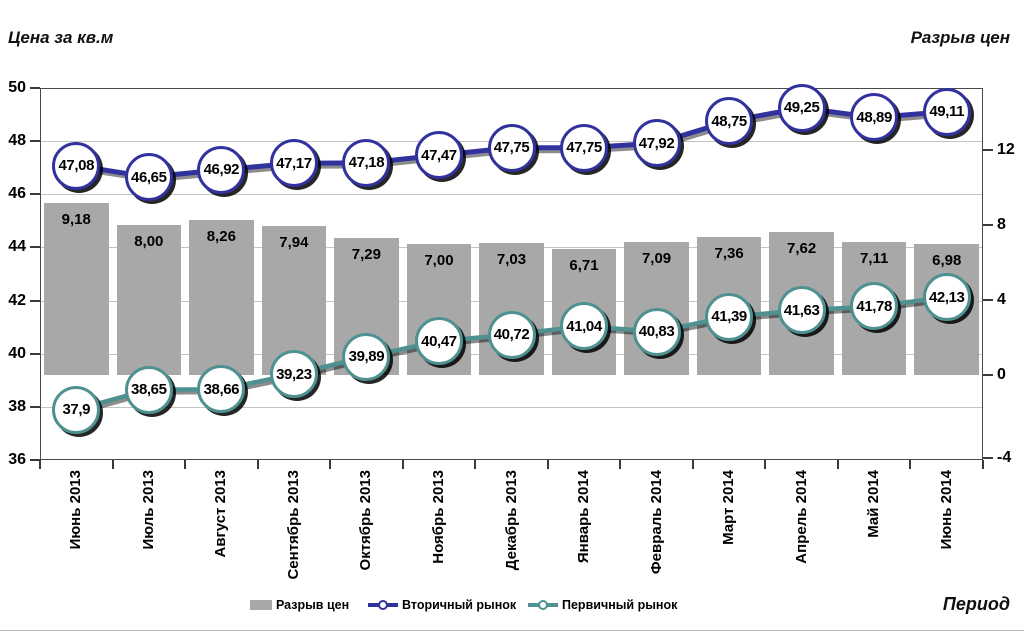  I want to click on left-axis-tick-label: 48, so click(17, 141).